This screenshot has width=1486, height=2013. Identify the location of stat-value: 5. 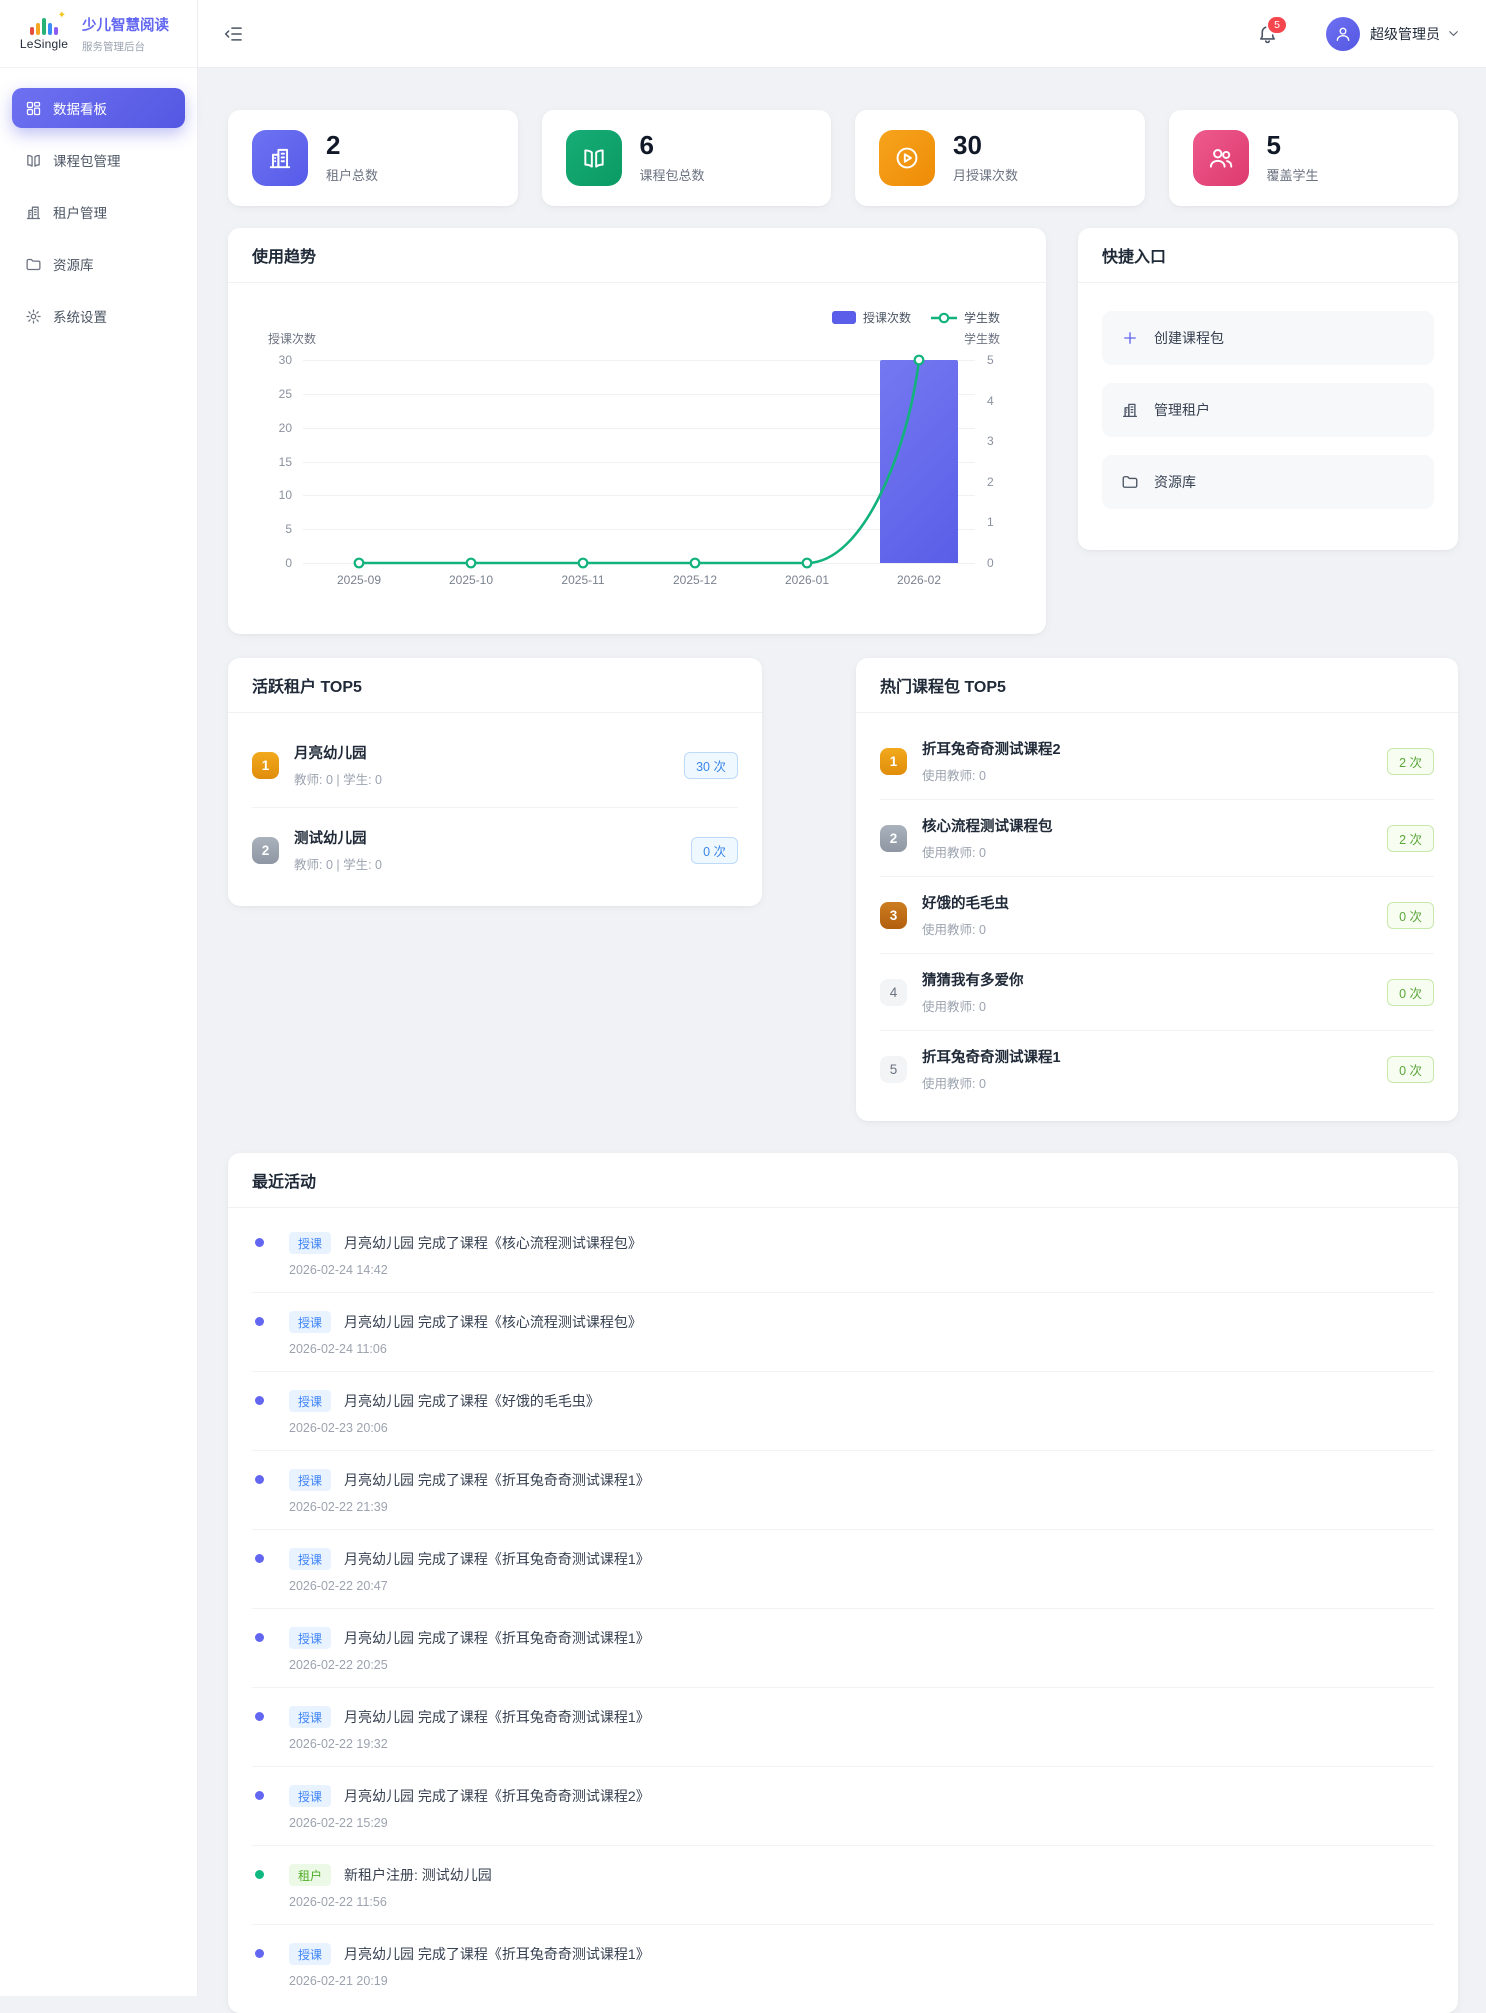
(1273, 145).